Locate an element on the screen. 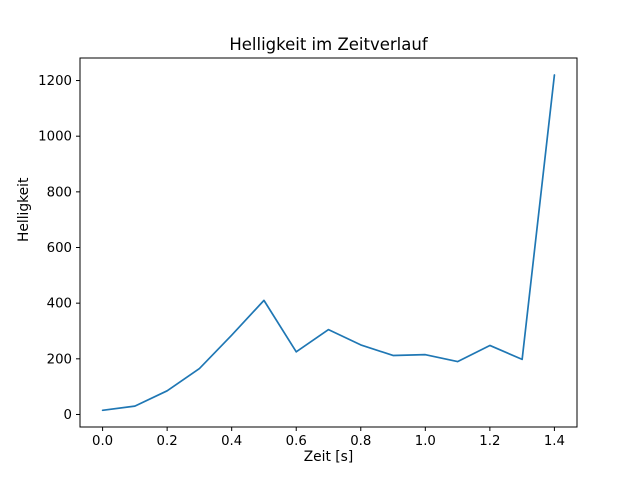  y-tick-label: 800 is located at coordinates (59, 192).